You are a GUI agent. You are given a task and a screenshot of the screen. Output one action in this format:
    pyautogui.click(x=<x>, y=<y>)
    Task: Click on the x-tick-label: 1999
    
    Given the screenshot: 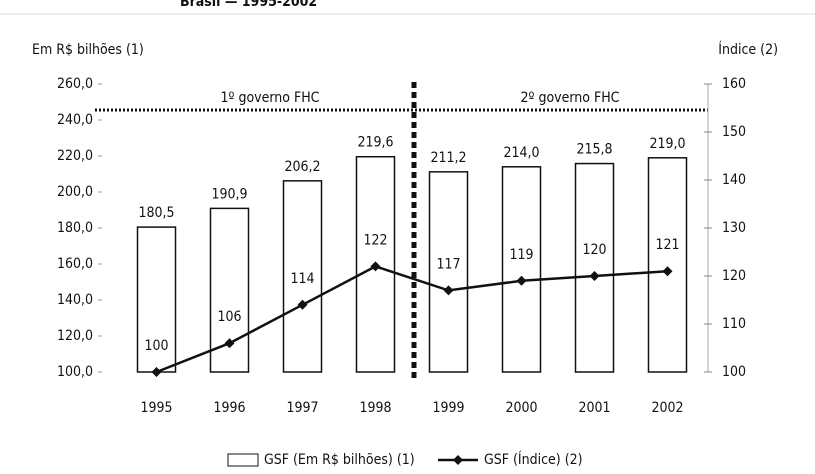 What is the action you would take?
    pyautogui.click(x=448, y=408)
    